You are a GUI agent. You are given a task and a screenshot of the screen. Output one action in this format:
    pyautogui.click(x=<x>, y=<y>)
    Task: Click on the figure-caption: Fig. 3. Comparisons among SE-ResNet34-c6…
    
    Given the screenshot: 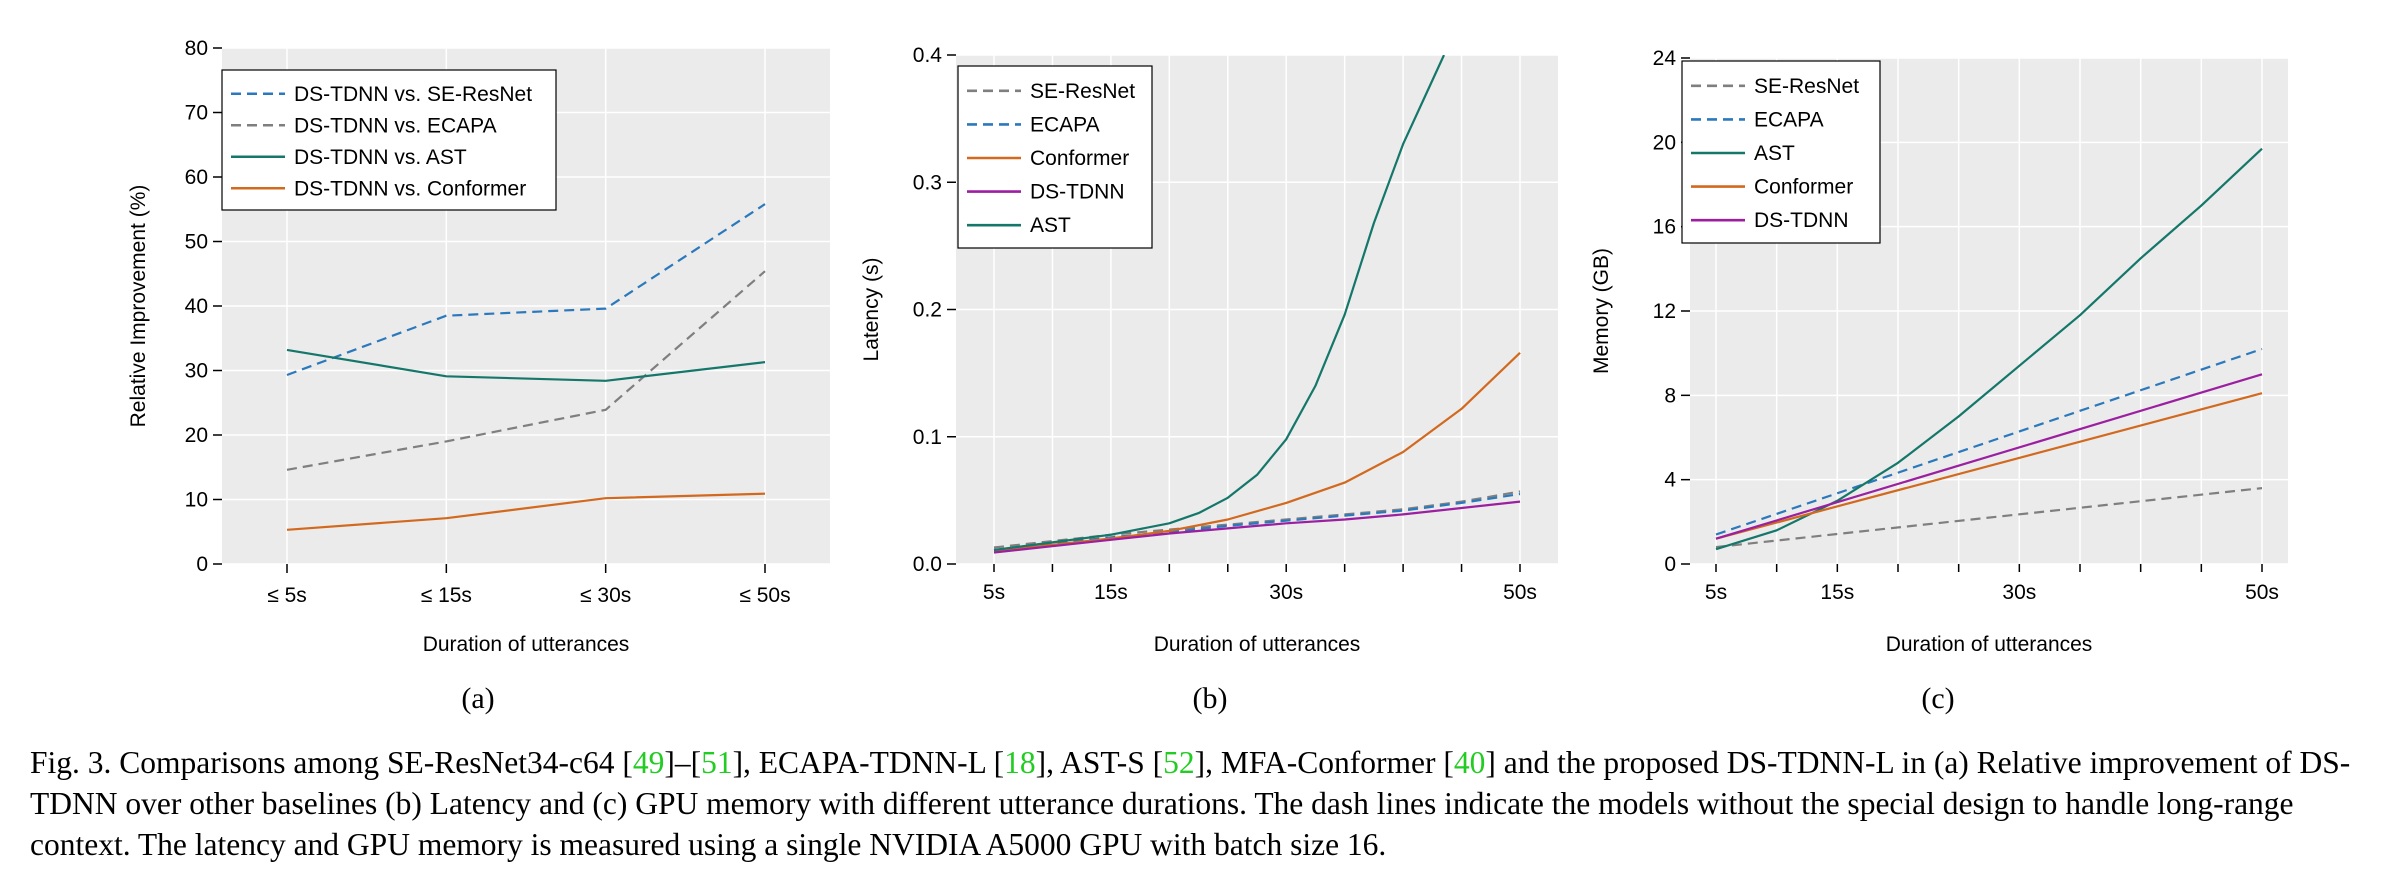 What is the action you would take?
    pyautogui.click(x=1210, y=803)
    